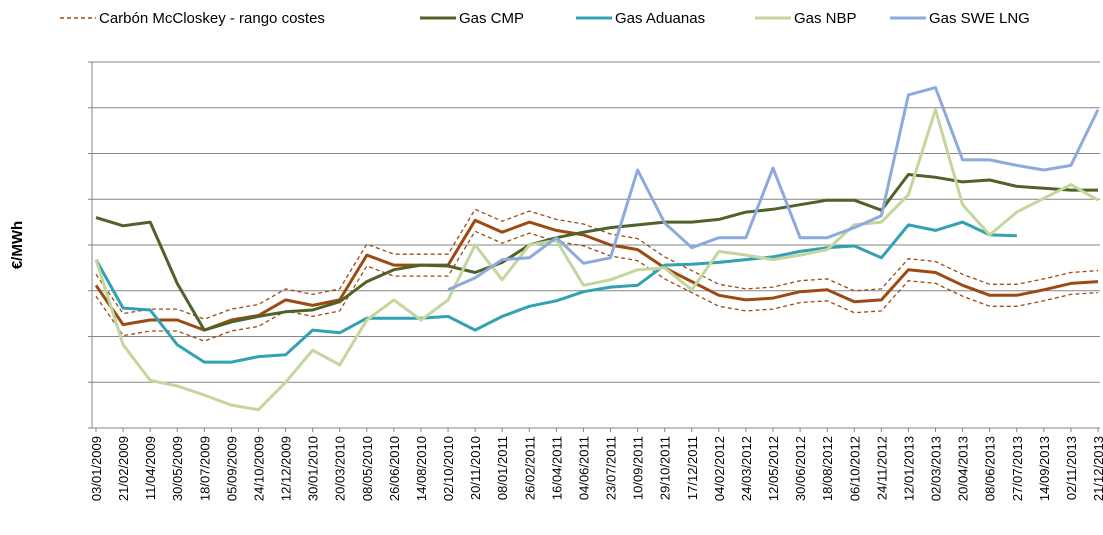 The image size is (1103, 535). What do you see at coordinates (258, 468) in the screenshot?
I see `x-tick-label: 24/10/2009` at bounding box center [258, 468].